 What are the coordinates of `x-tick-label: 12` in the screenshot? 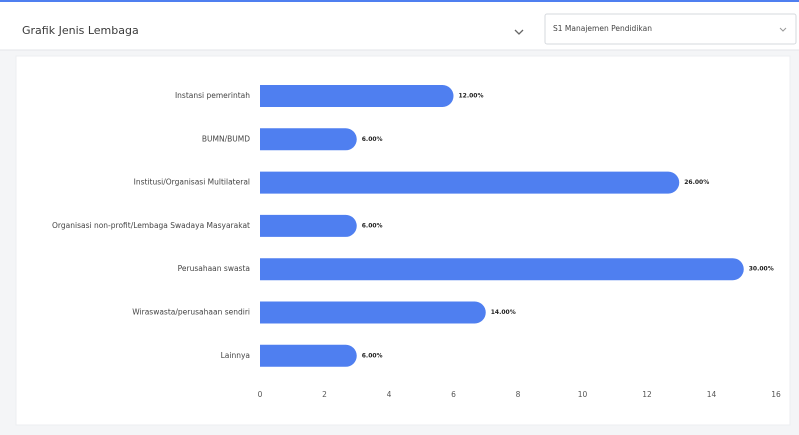 It's located at (647, 394).